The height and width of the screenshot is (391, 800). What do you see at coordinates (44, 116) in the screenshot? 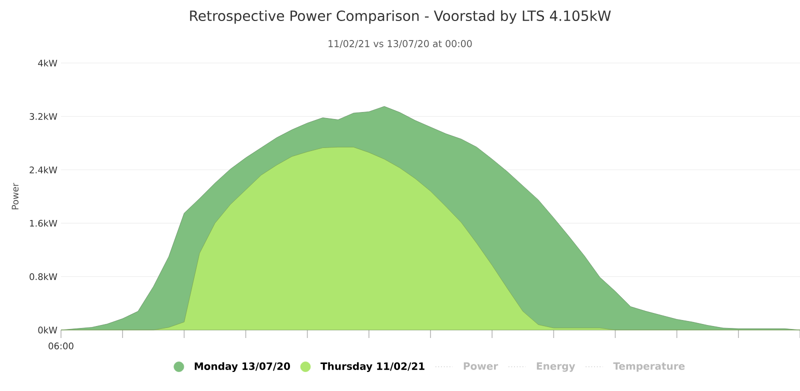
I see `y-tick-label: 3.2kW` at bounding box center [44, 116].